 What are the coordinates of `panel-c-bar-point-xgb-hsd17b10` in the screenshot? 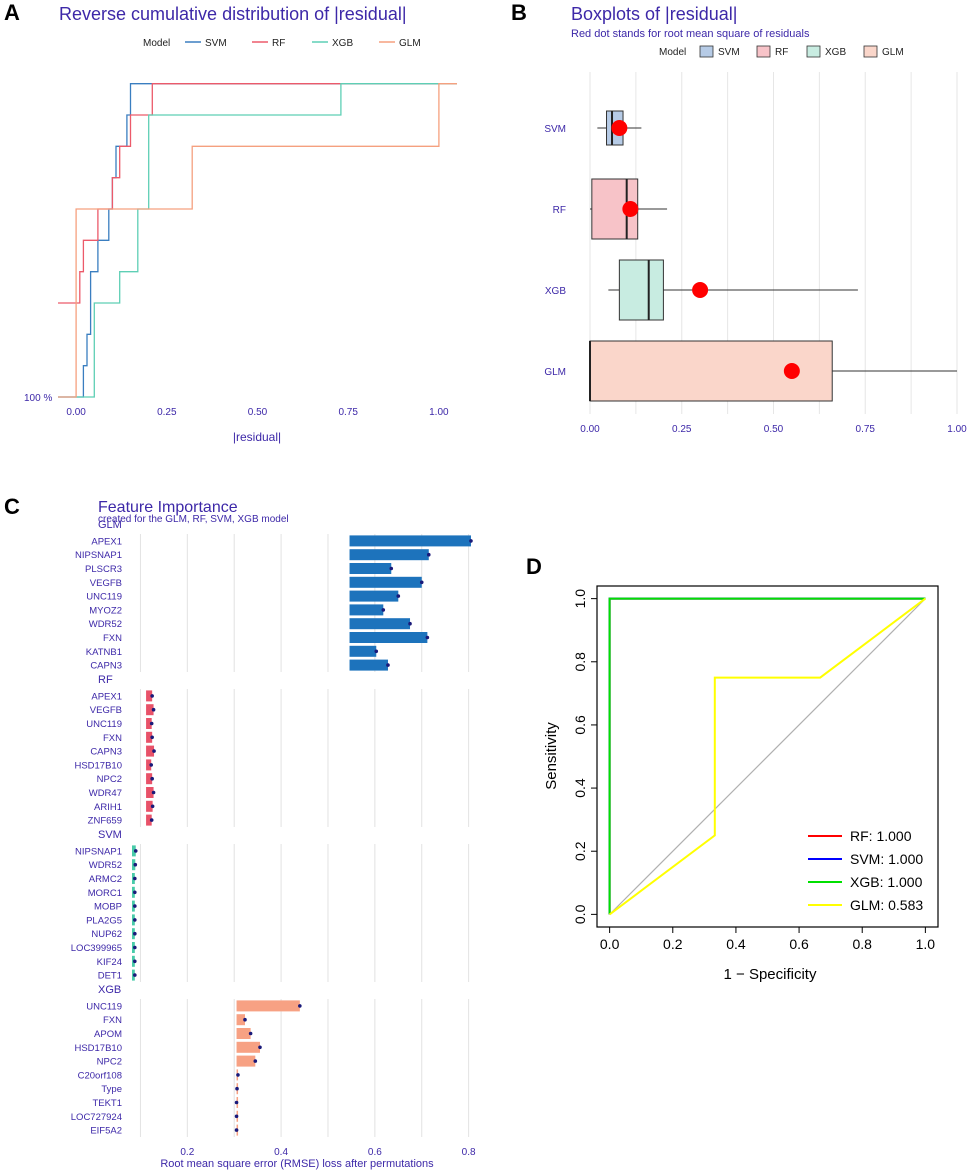 It's located at (260, 1047).